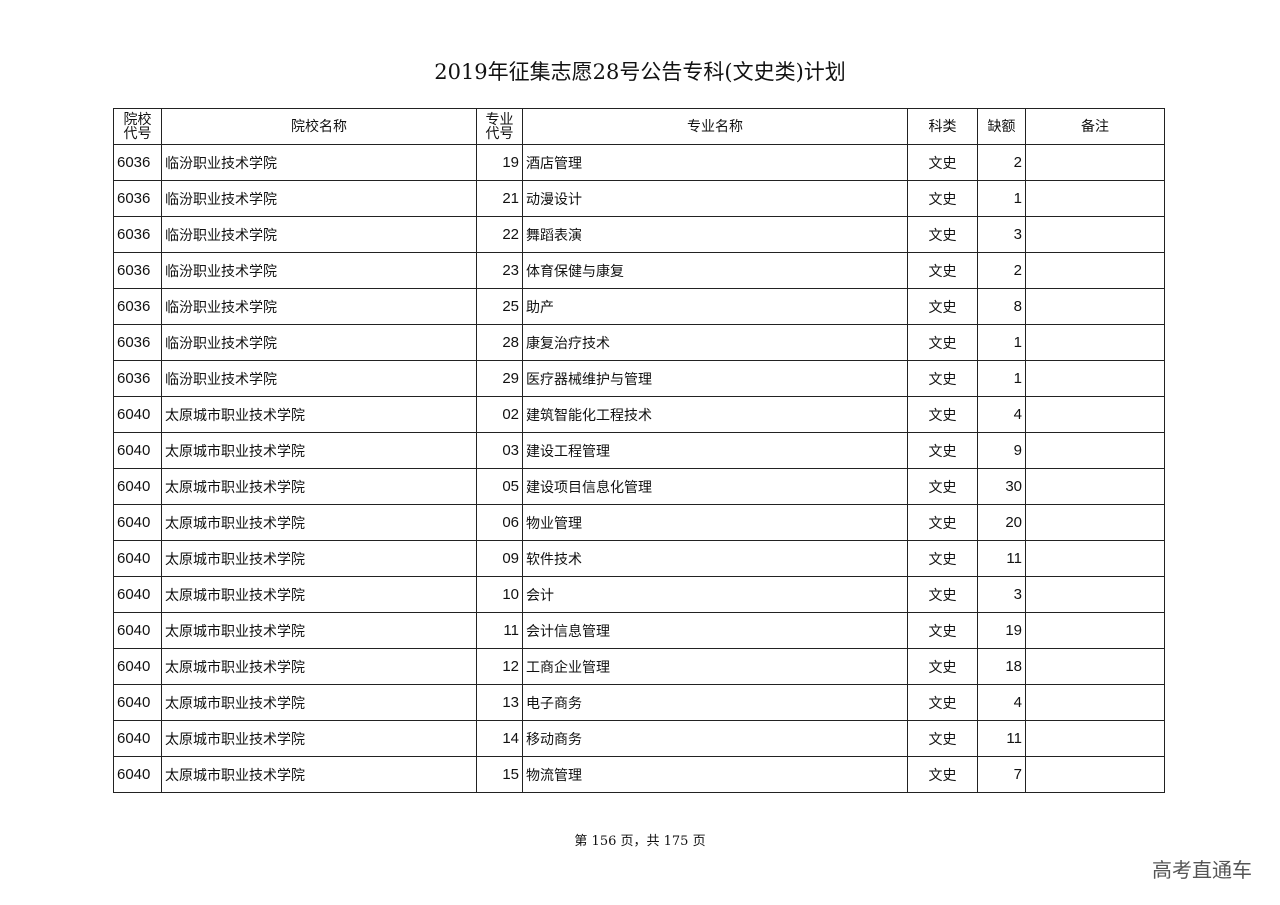  I want to click on cell-vacancy: 20, so click(1001, 522).